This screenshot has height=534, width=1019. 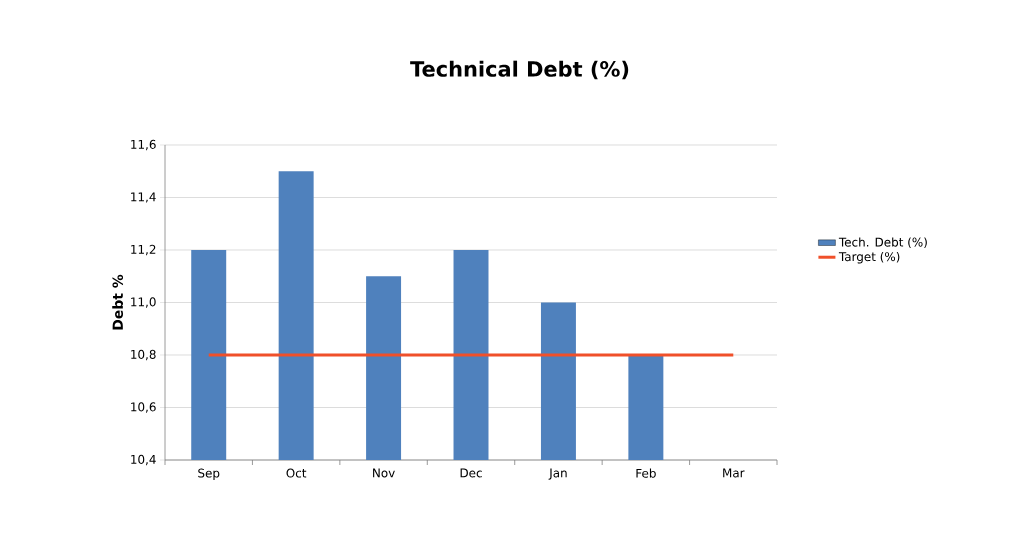 What do you see at coordinates (646, 473) in the screenshot?
I see `x-tick-label: Feb` at bounding box center [646, 473].